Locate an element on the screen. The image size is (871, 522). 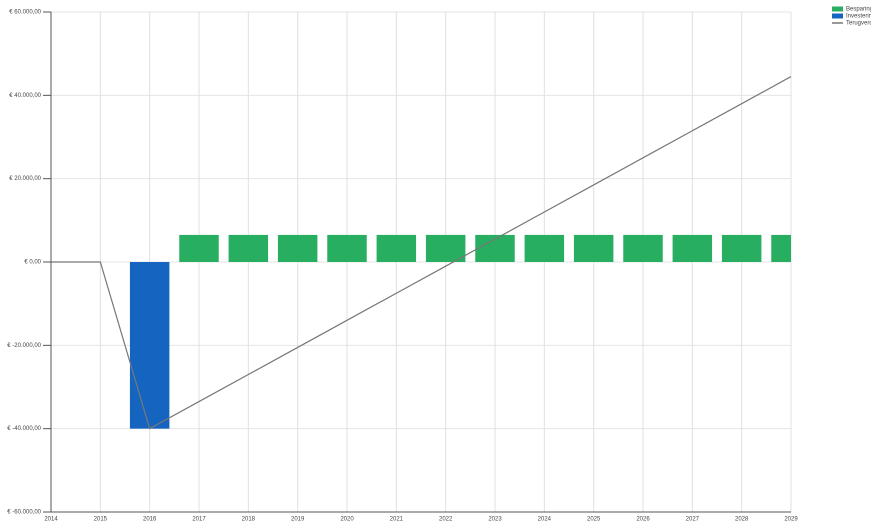
x-tick-label: 2029 is located at coordinates (791, 519).